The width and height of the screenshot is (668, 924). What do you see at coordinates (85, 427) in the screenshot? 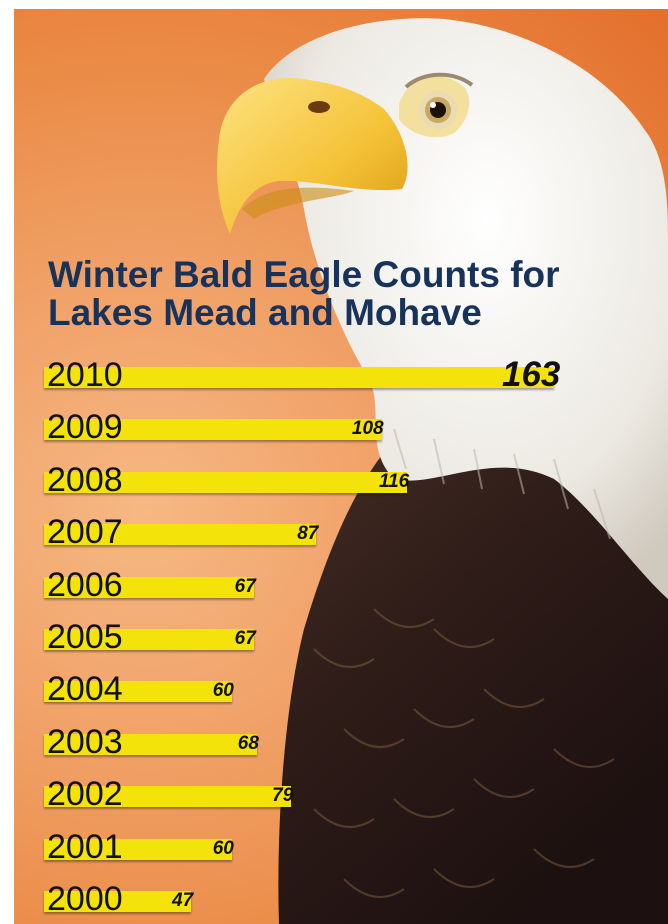
I see `year-label: 2009` at bounding box center [85, 427].